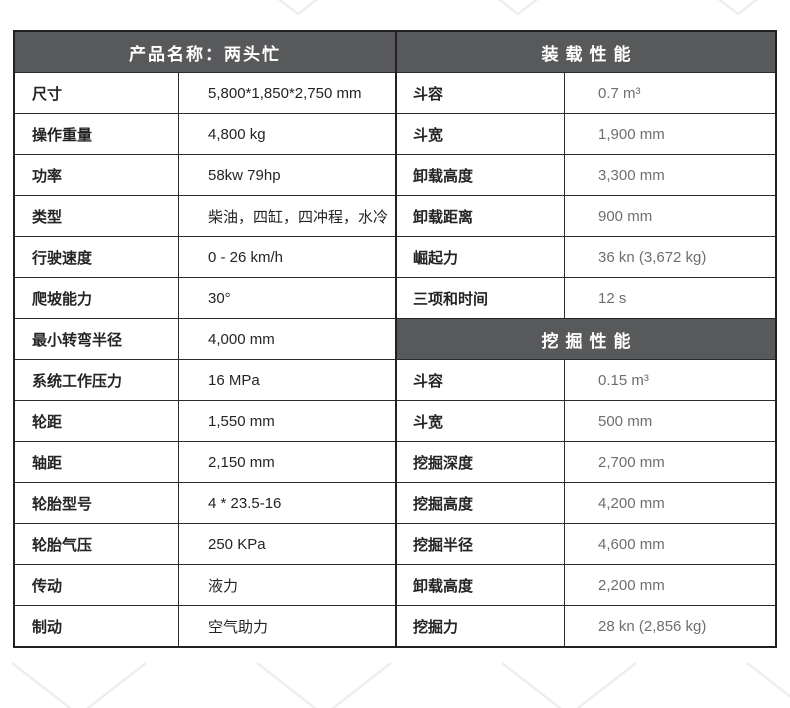  I want to click on spec-value: 0.15 m³, so click(623, 380).